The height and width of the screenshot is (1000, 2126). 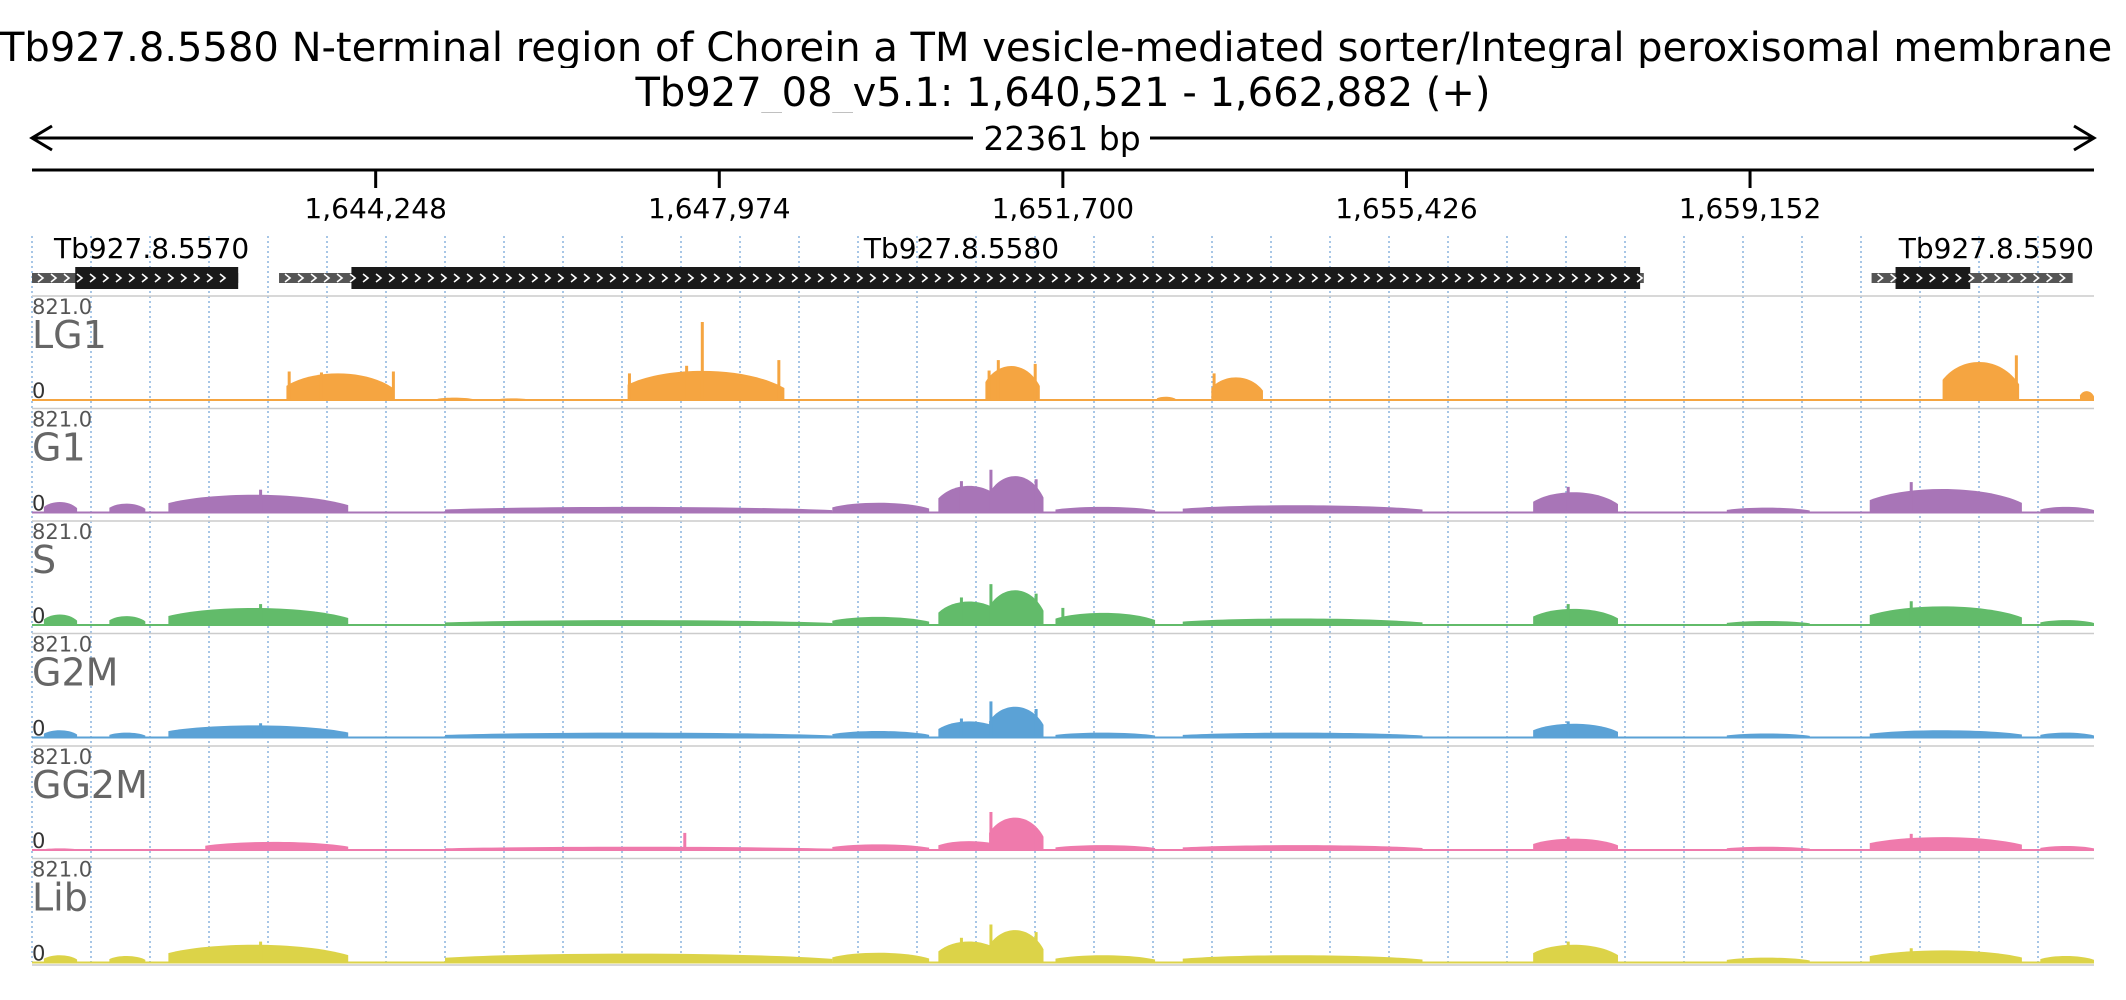 I want to click on gene-label: Tb927.8.5570, so click(x=151, y=248).